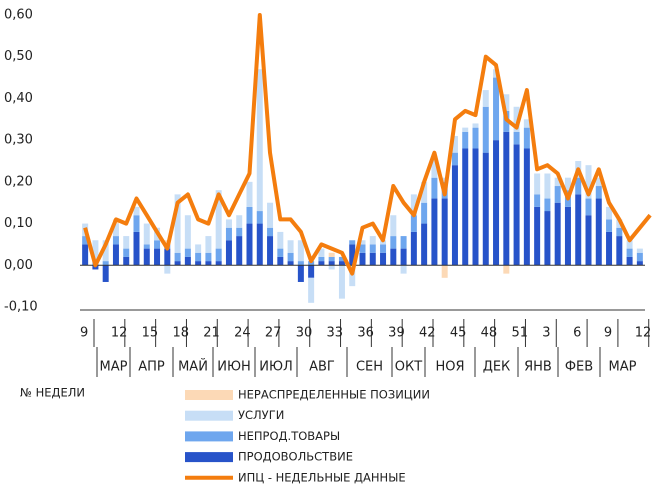 This screenshot has width=654, height=487. What do you see at coordinates (193, 367) in the screenshot?
I see `month-label: МАЙ` at bounding box center [193, 367].